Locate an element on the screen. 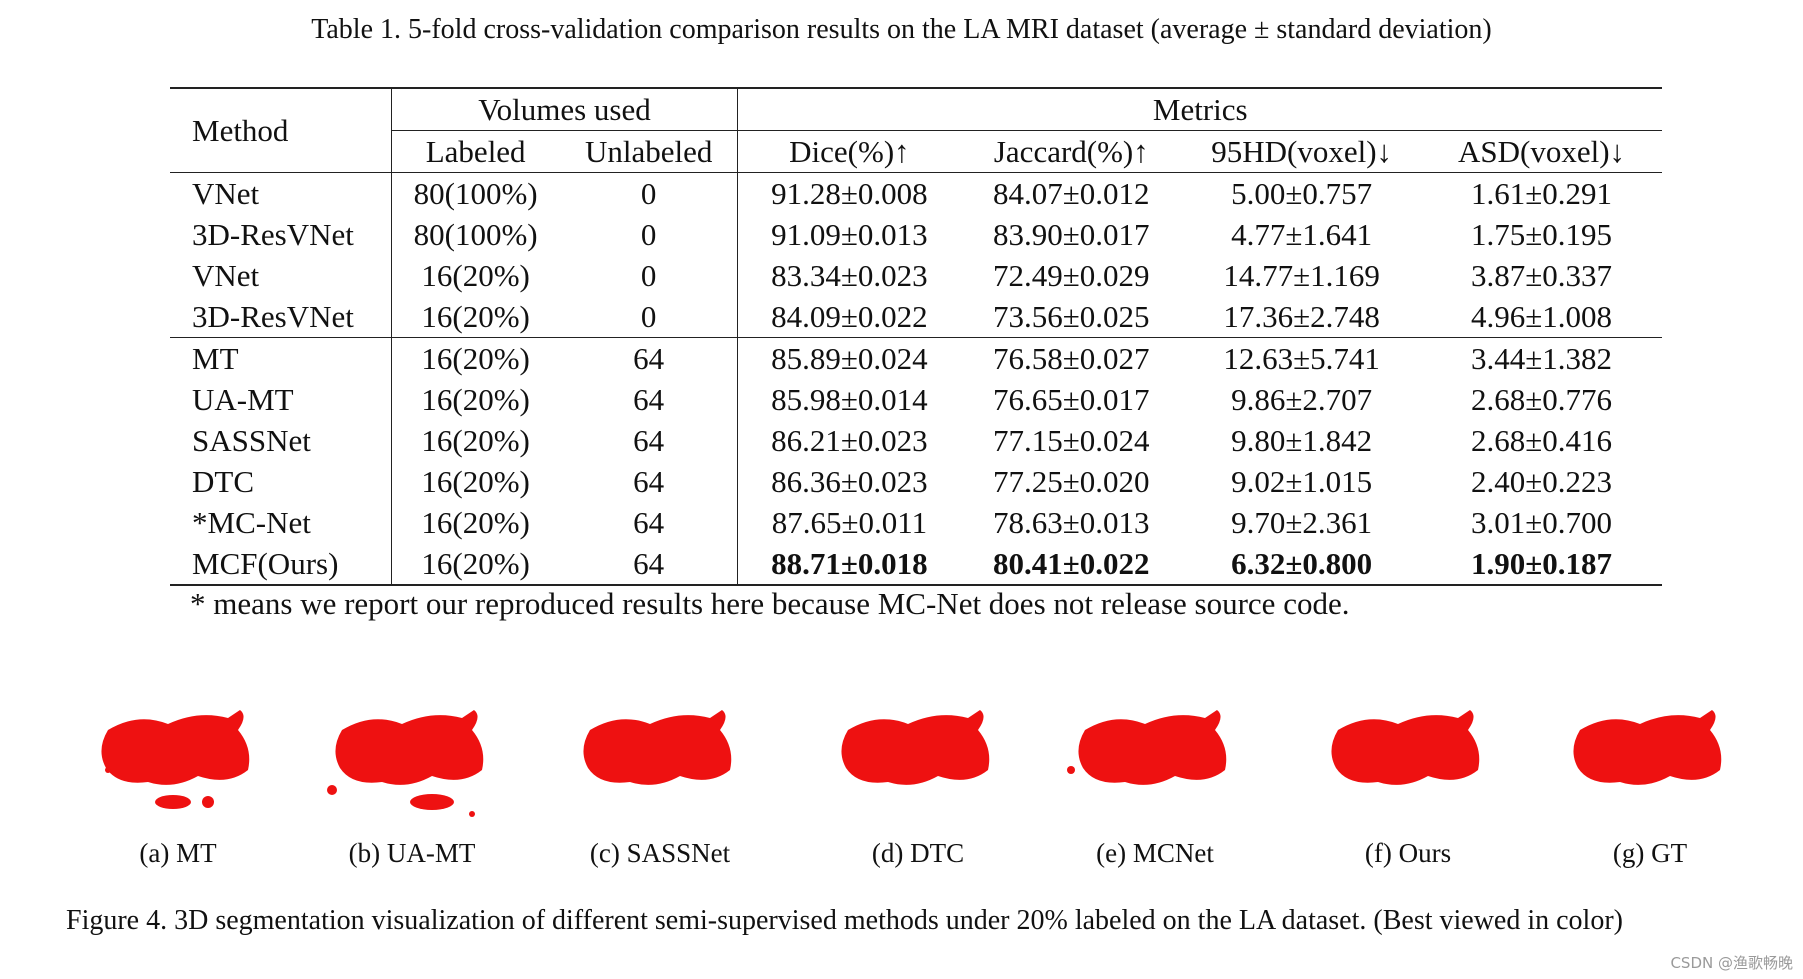 Image resolution: width=1803 pixels, height=979 pixels. header-asd: ASD(voxel)↓ is located at coordinates (1541, 151).